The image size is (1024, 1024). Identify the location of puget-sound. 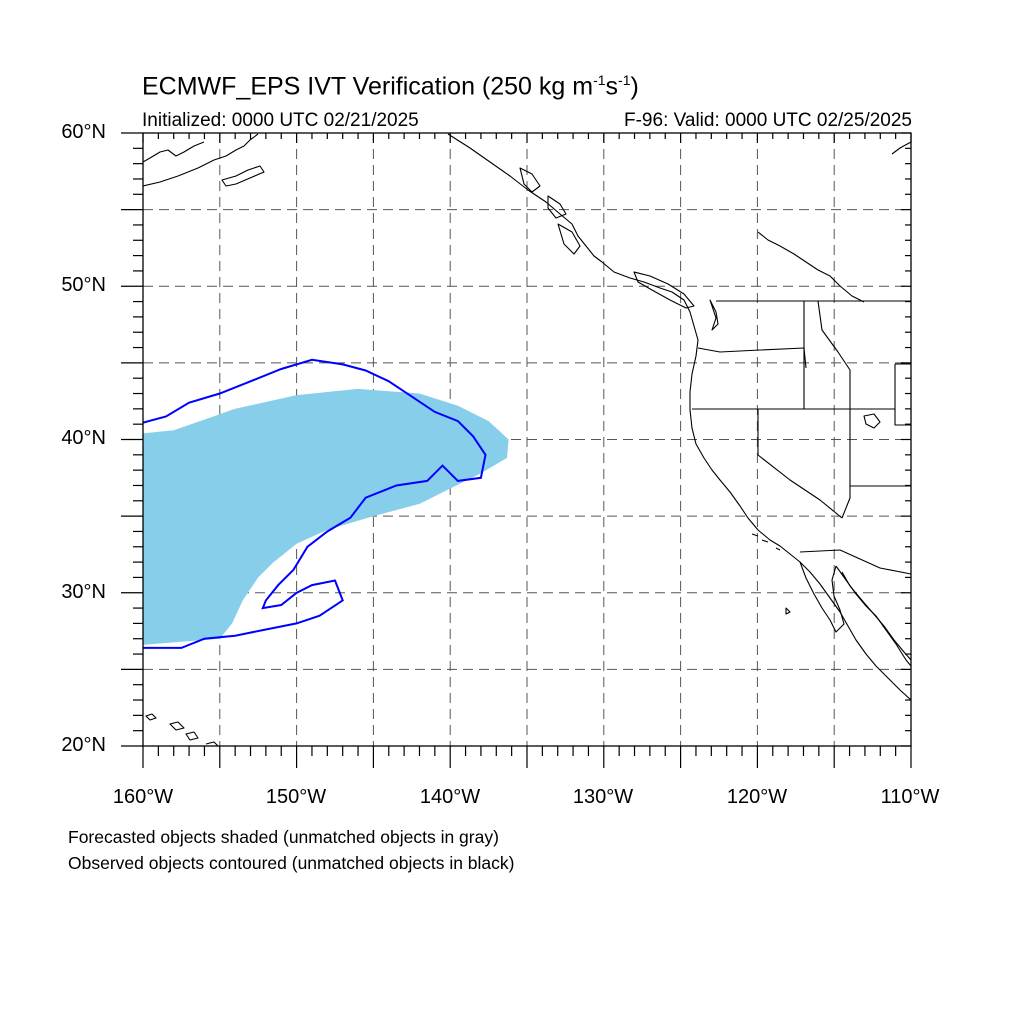
(714, 315).